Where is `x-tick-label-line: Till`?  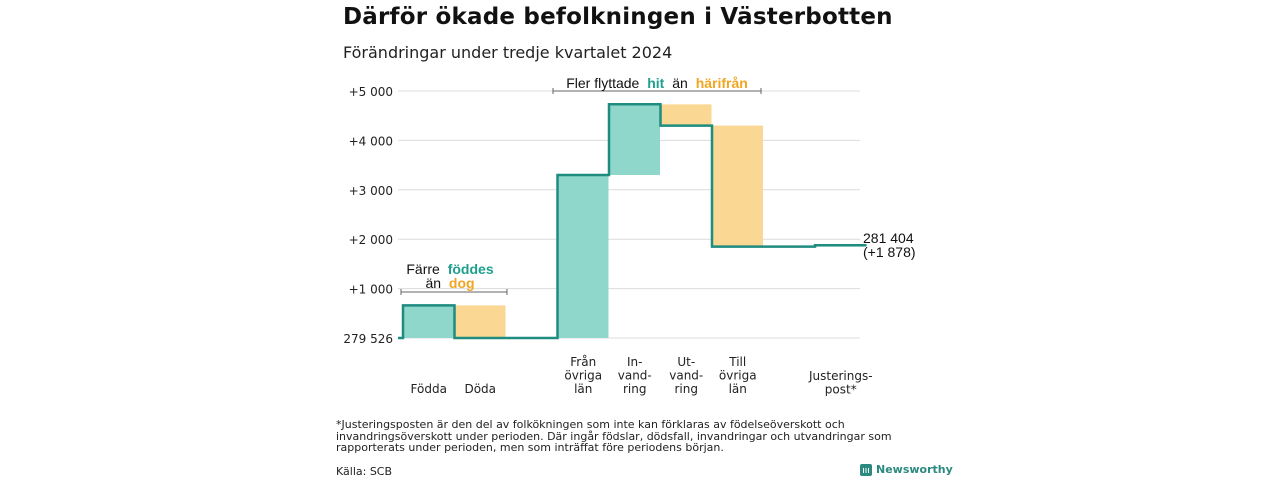
x-tick-label-line: Till is located at coordinates (737, 362).